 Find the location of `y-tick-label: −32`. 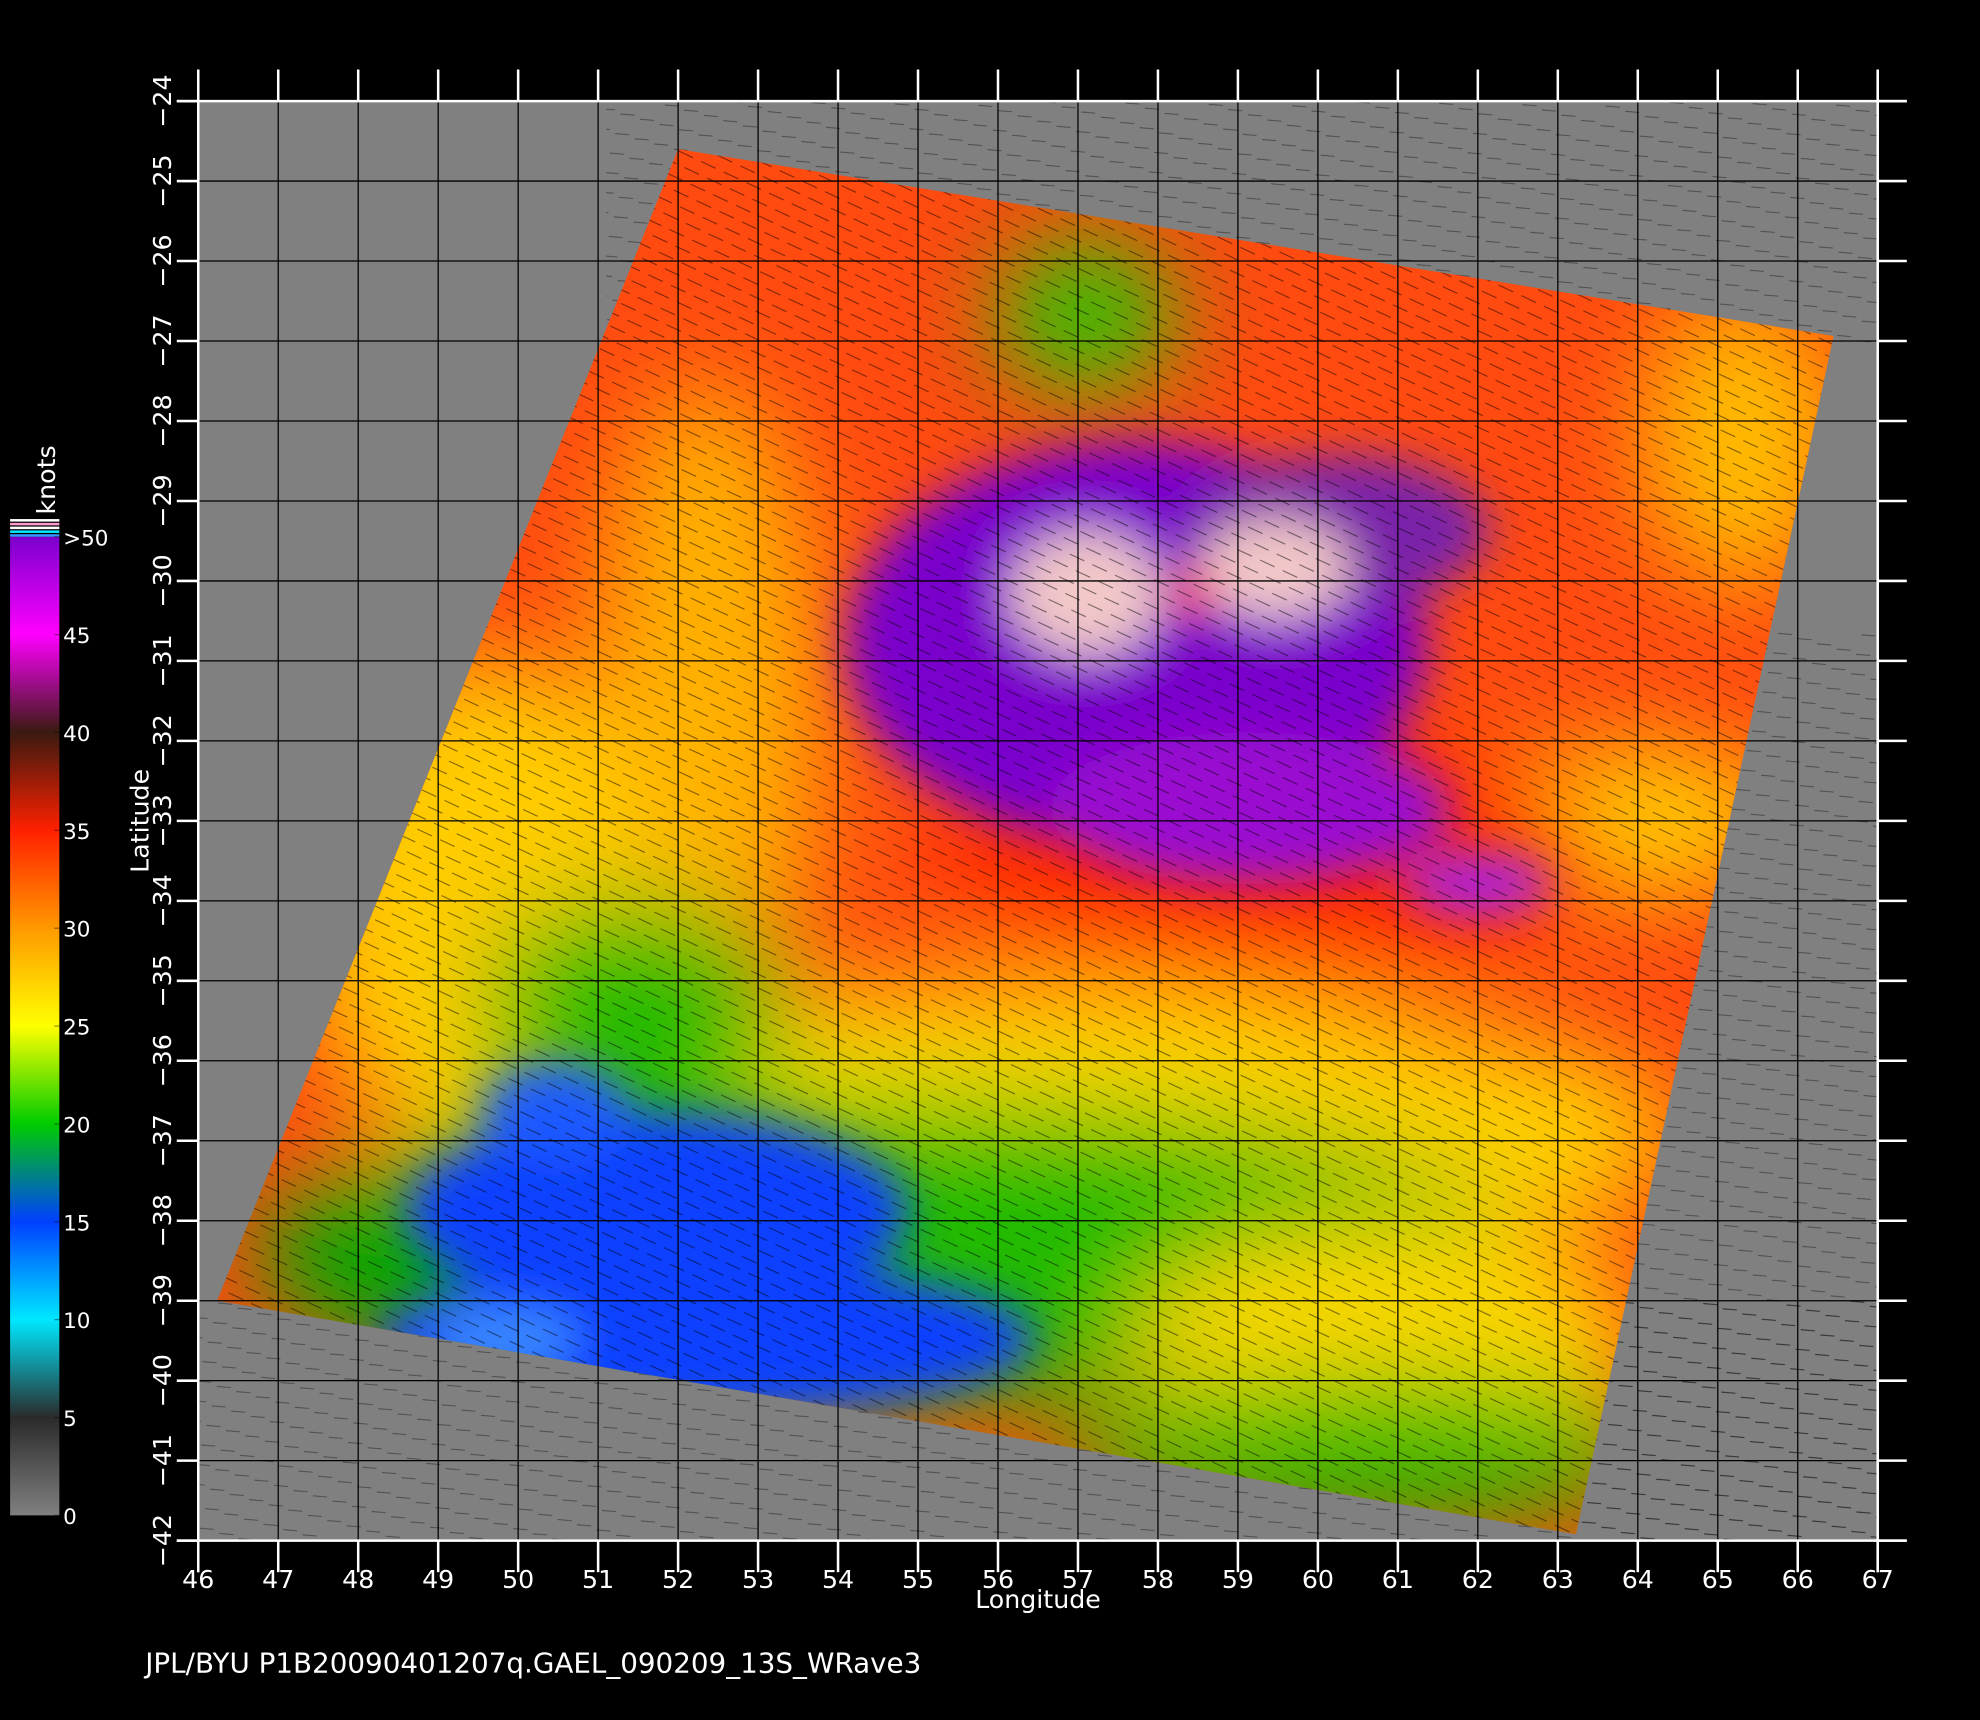

y-tick-label: −32 is located at coordinates (162, 740).